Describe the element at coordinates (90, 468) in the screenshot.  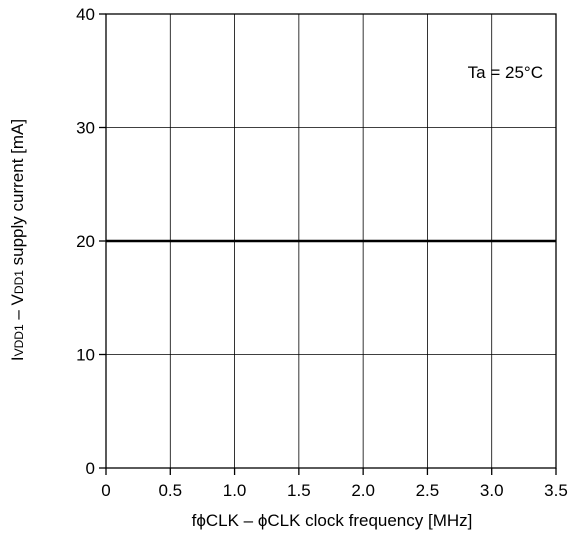
I see `y-tick-label: 0` at that location.